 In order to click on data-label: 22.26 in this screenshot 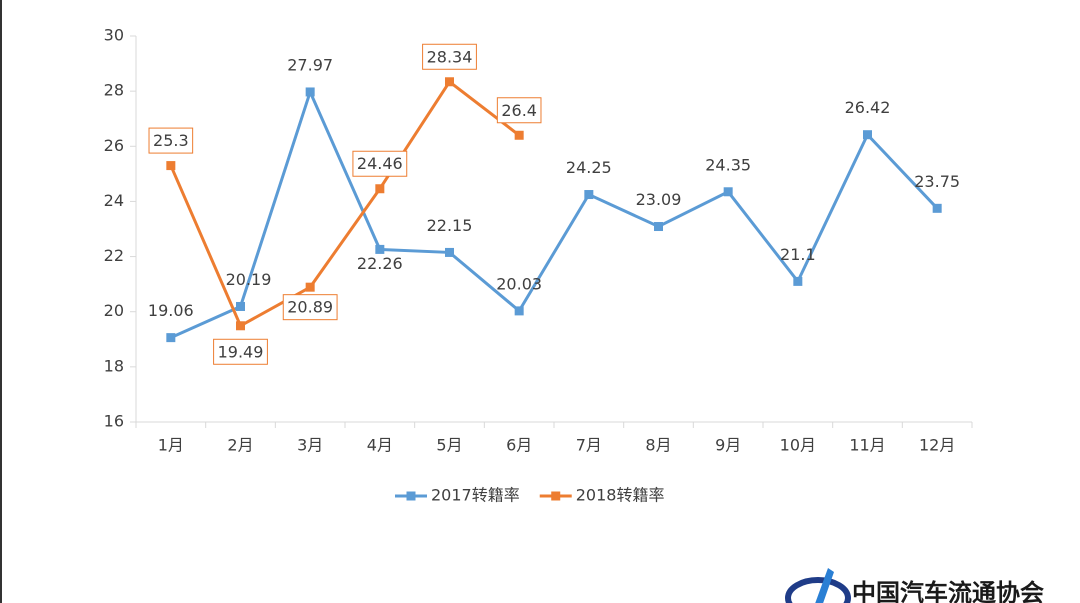, I will do `click(380, 263)`.